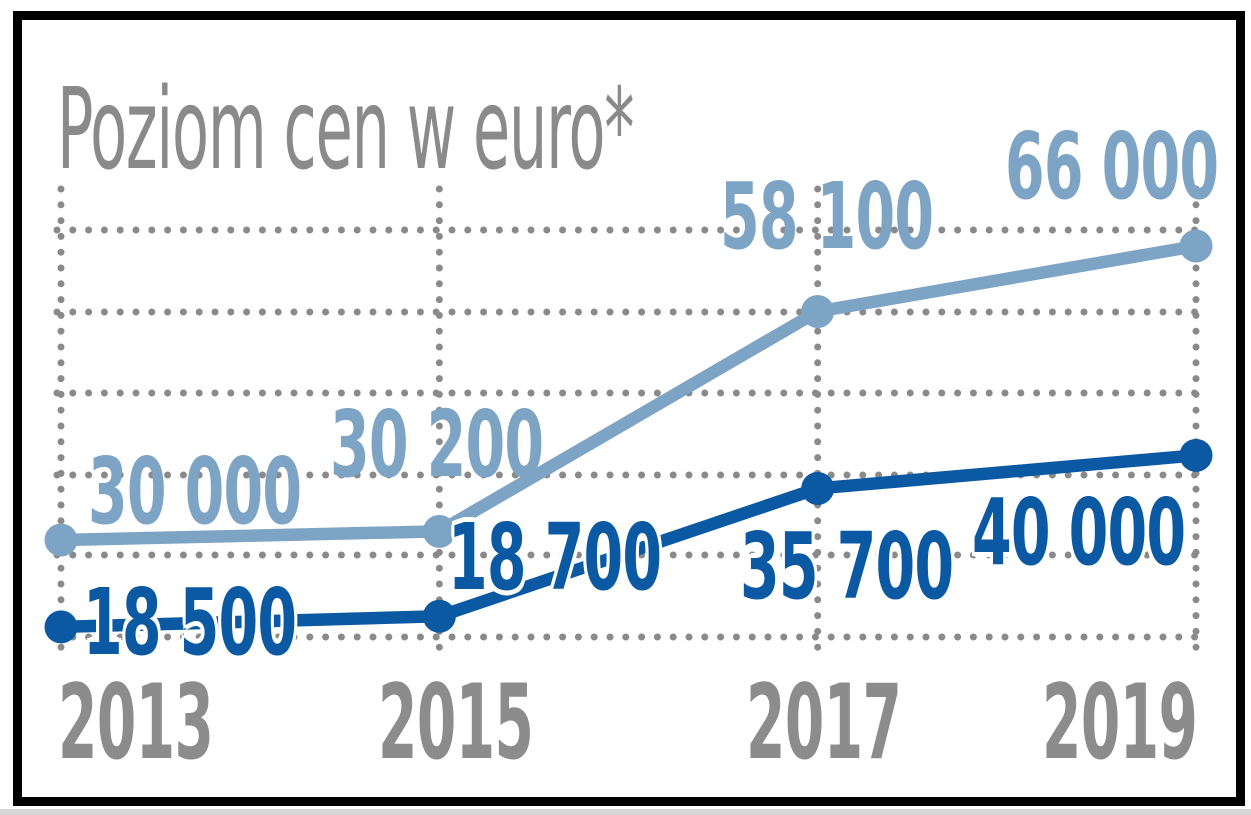 This screenshot has width=1251, height=815. I want to click on data-label-dark-2019: 40 000, so click(1079, 532).